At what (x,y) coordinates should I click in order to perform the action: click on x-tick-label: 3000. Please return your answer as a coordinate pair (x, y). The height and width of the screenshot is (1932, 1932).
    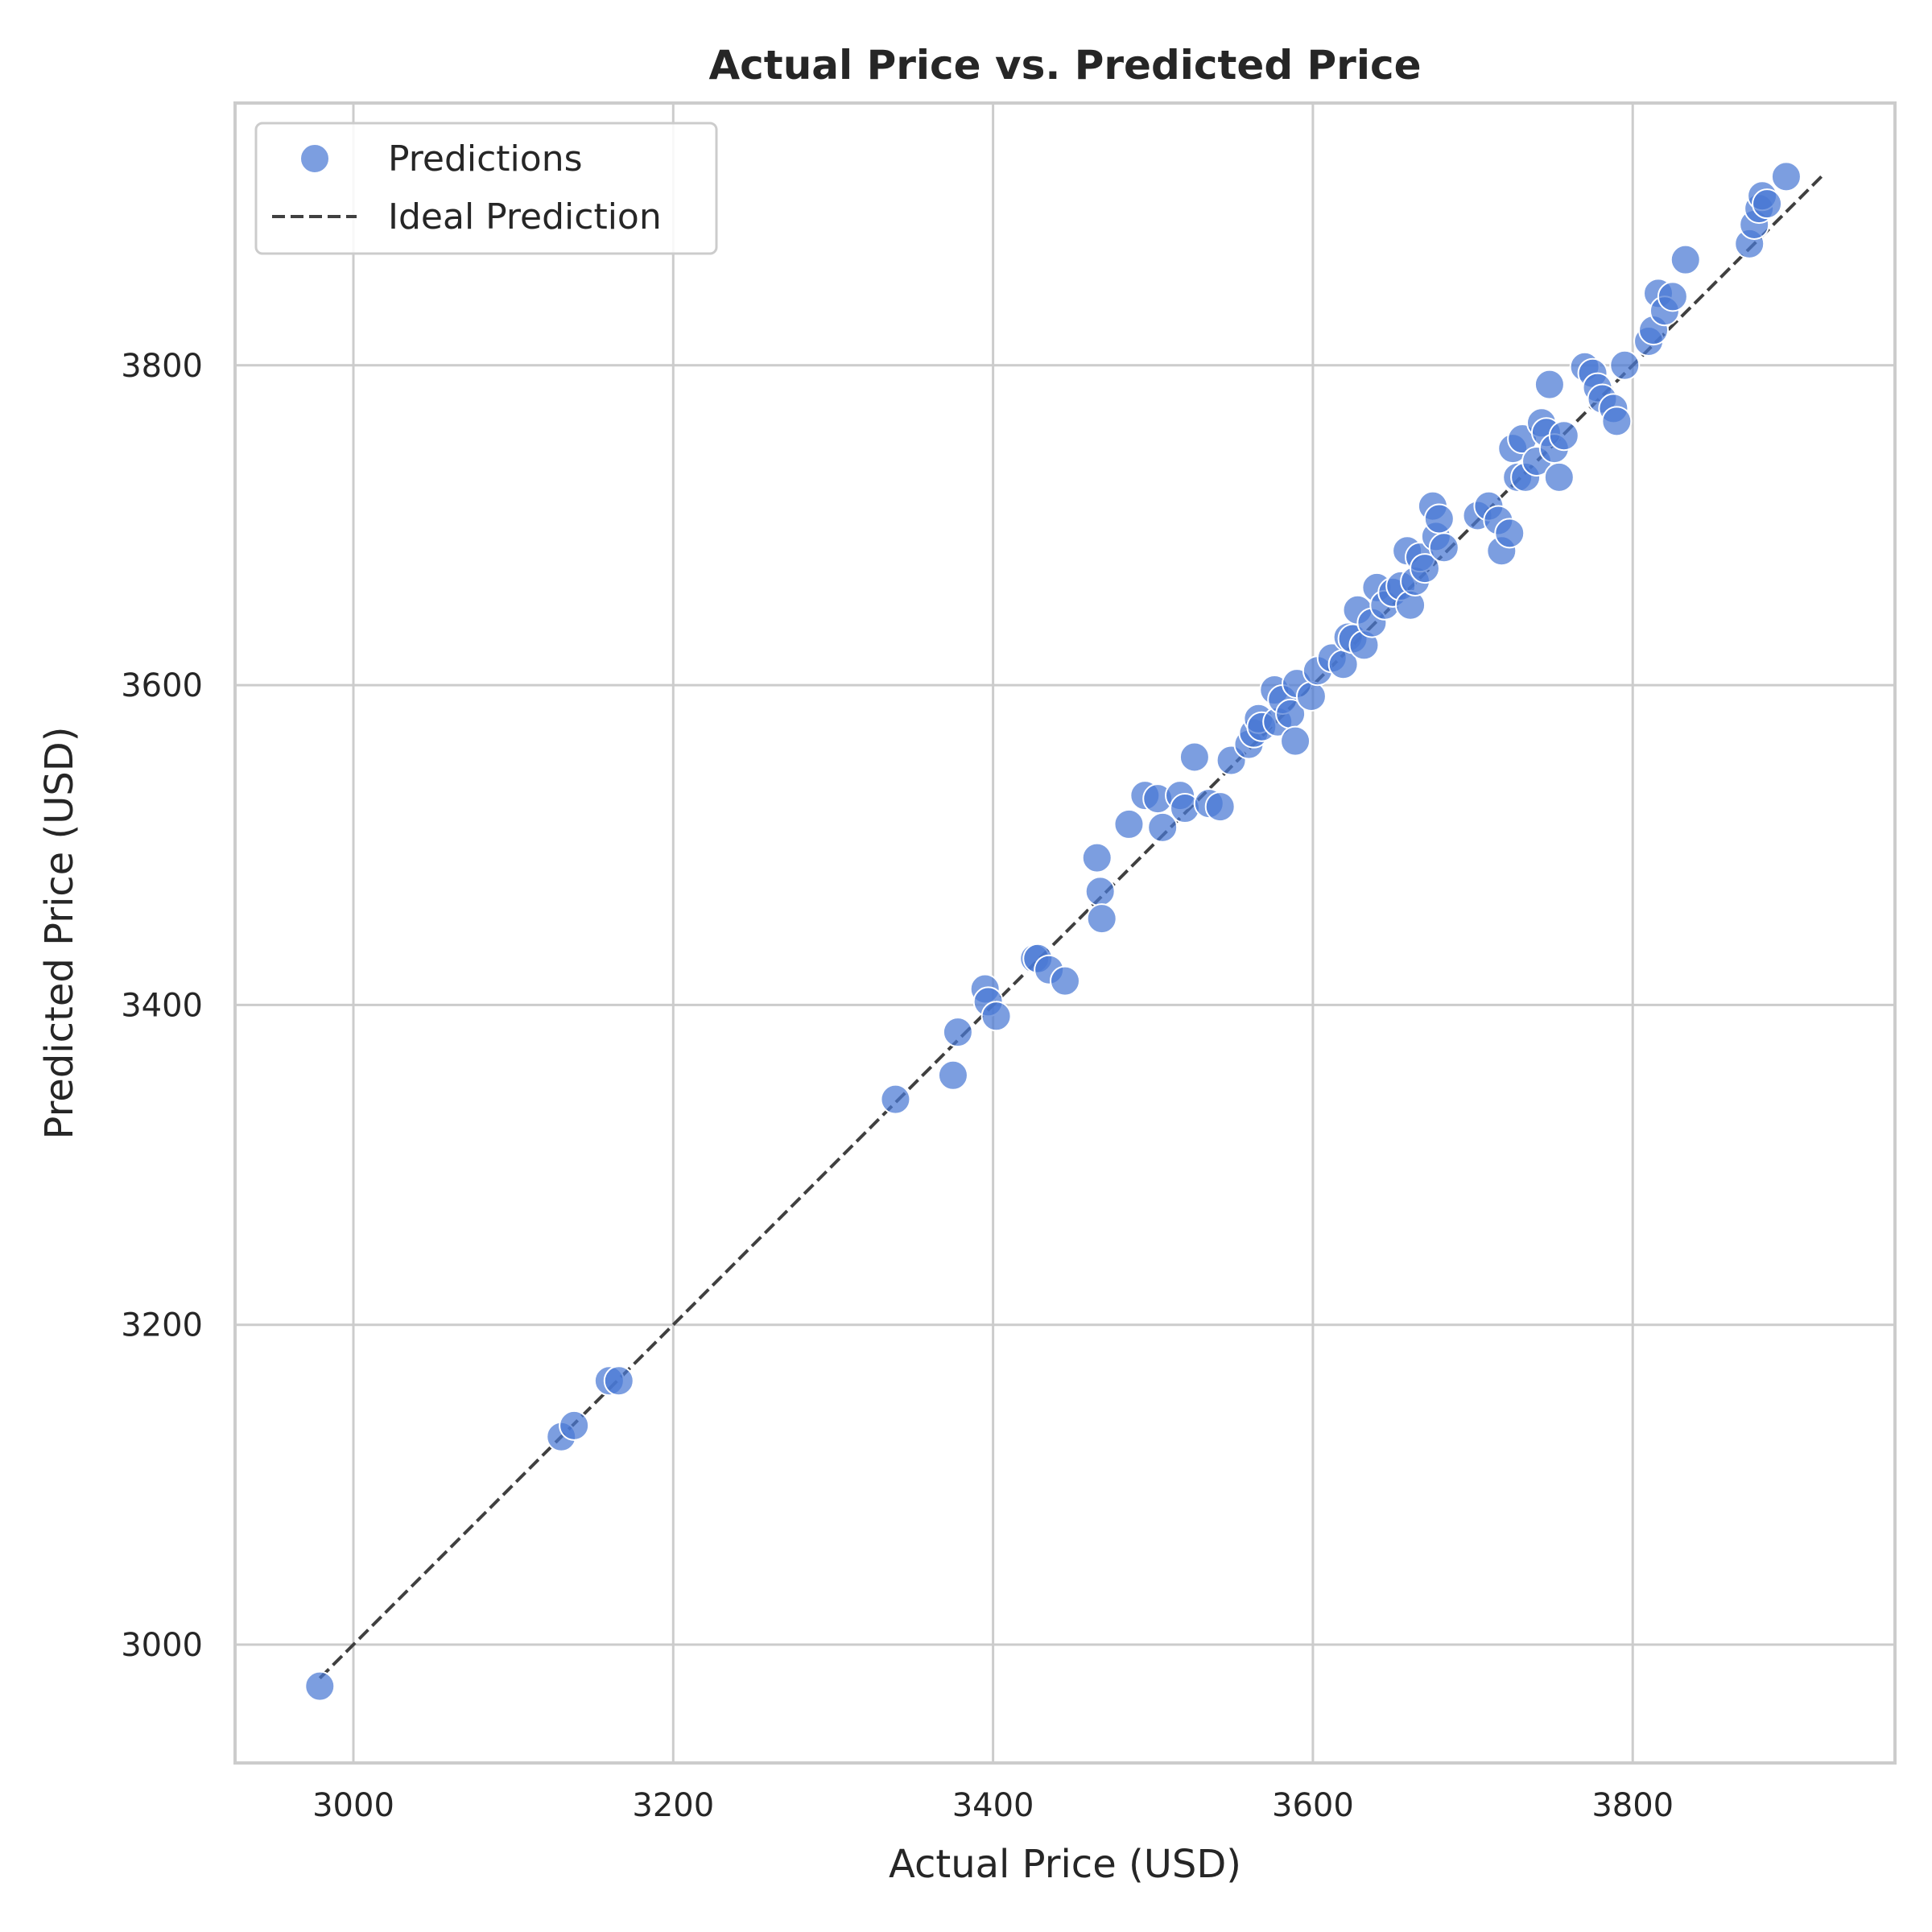
    Looking at the image, I should click on (353, 1805).